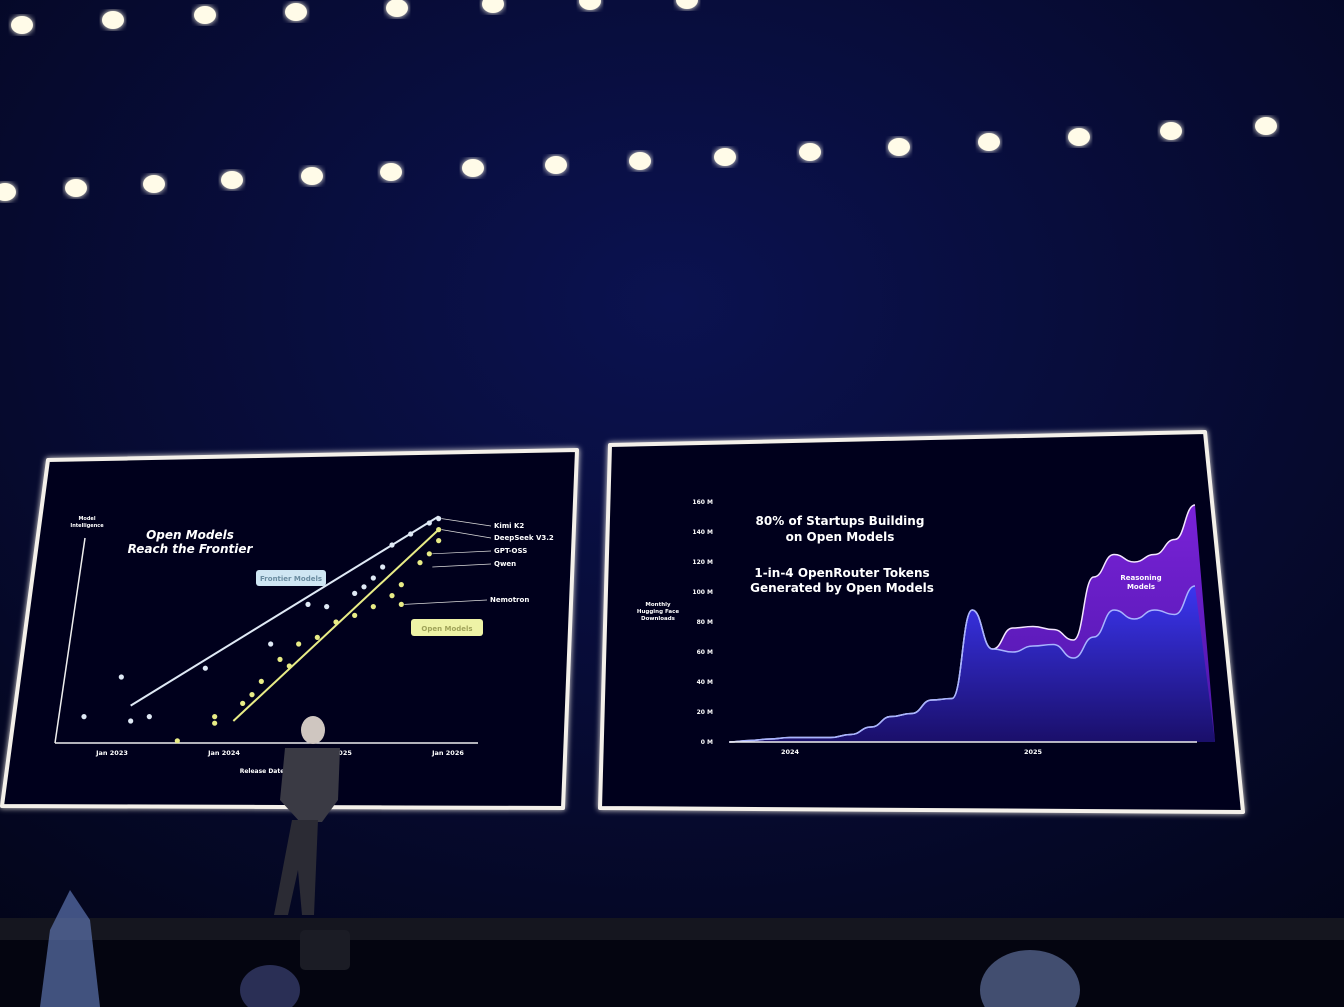 The height and width of the screenshot is (1007, 1344). Describe the element at coordinates (223, 753) in the screenshot. I see `x-tick-label: Jan 2024` at that location.